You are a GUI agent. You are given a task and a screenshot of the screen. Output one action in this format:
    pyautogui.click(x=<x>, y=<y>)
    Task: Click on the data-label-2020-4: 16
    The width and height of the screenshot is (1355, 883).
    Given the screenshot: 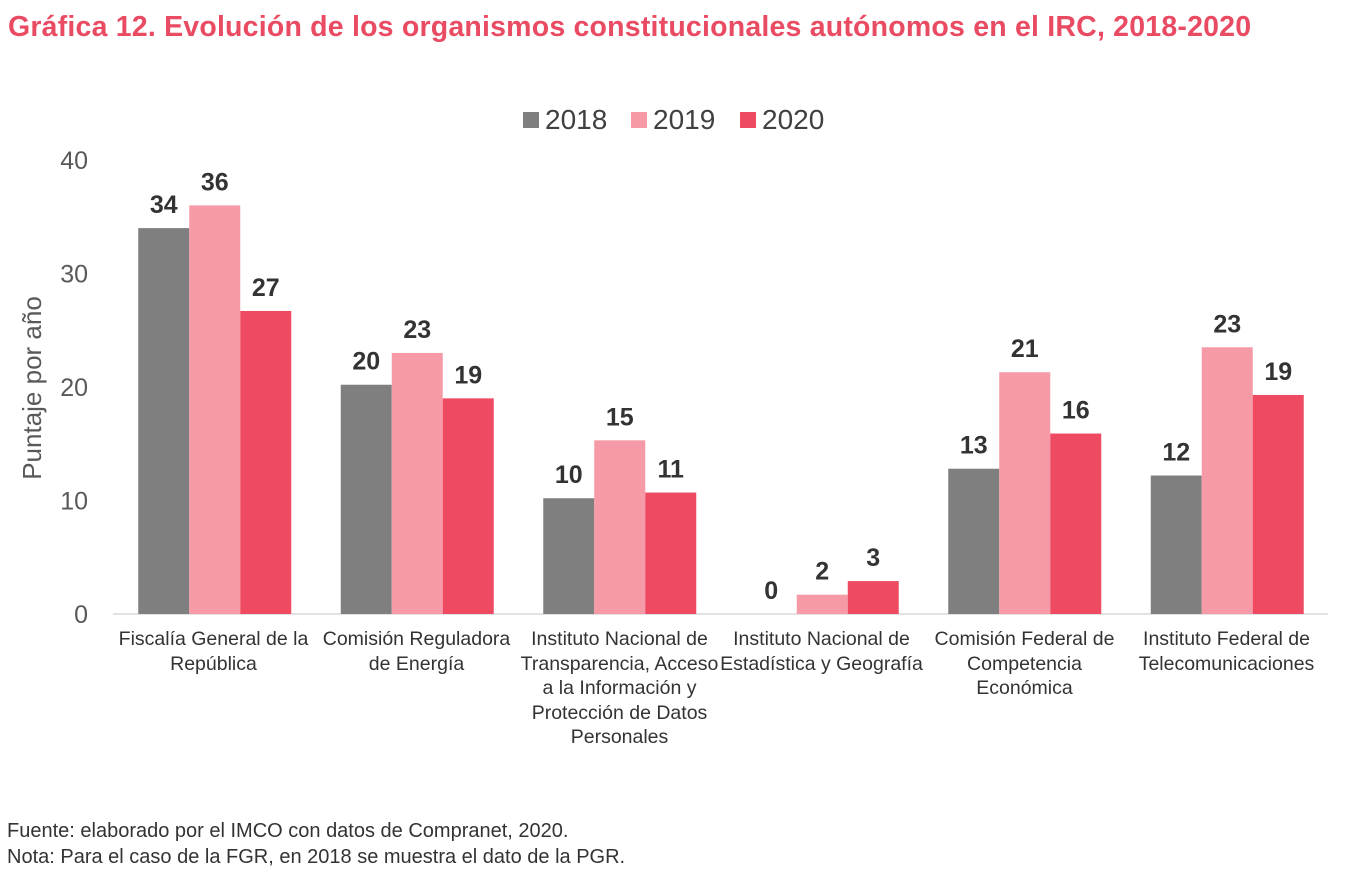 What is the action you would take?
    pyautogui.click(x=1076, y=411)
    